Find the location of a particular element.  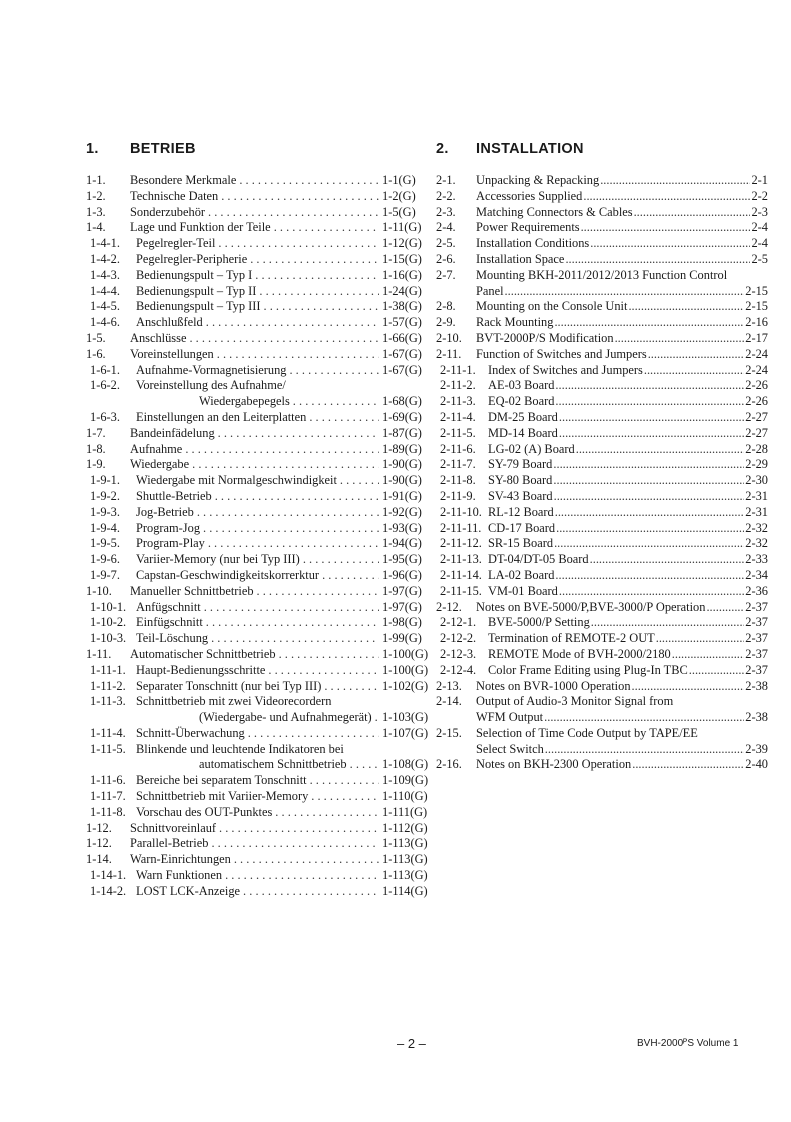

entry-title: Notes on BVE-5000/P,BVE-3000/P Operation is located at coordinates (591, 606).